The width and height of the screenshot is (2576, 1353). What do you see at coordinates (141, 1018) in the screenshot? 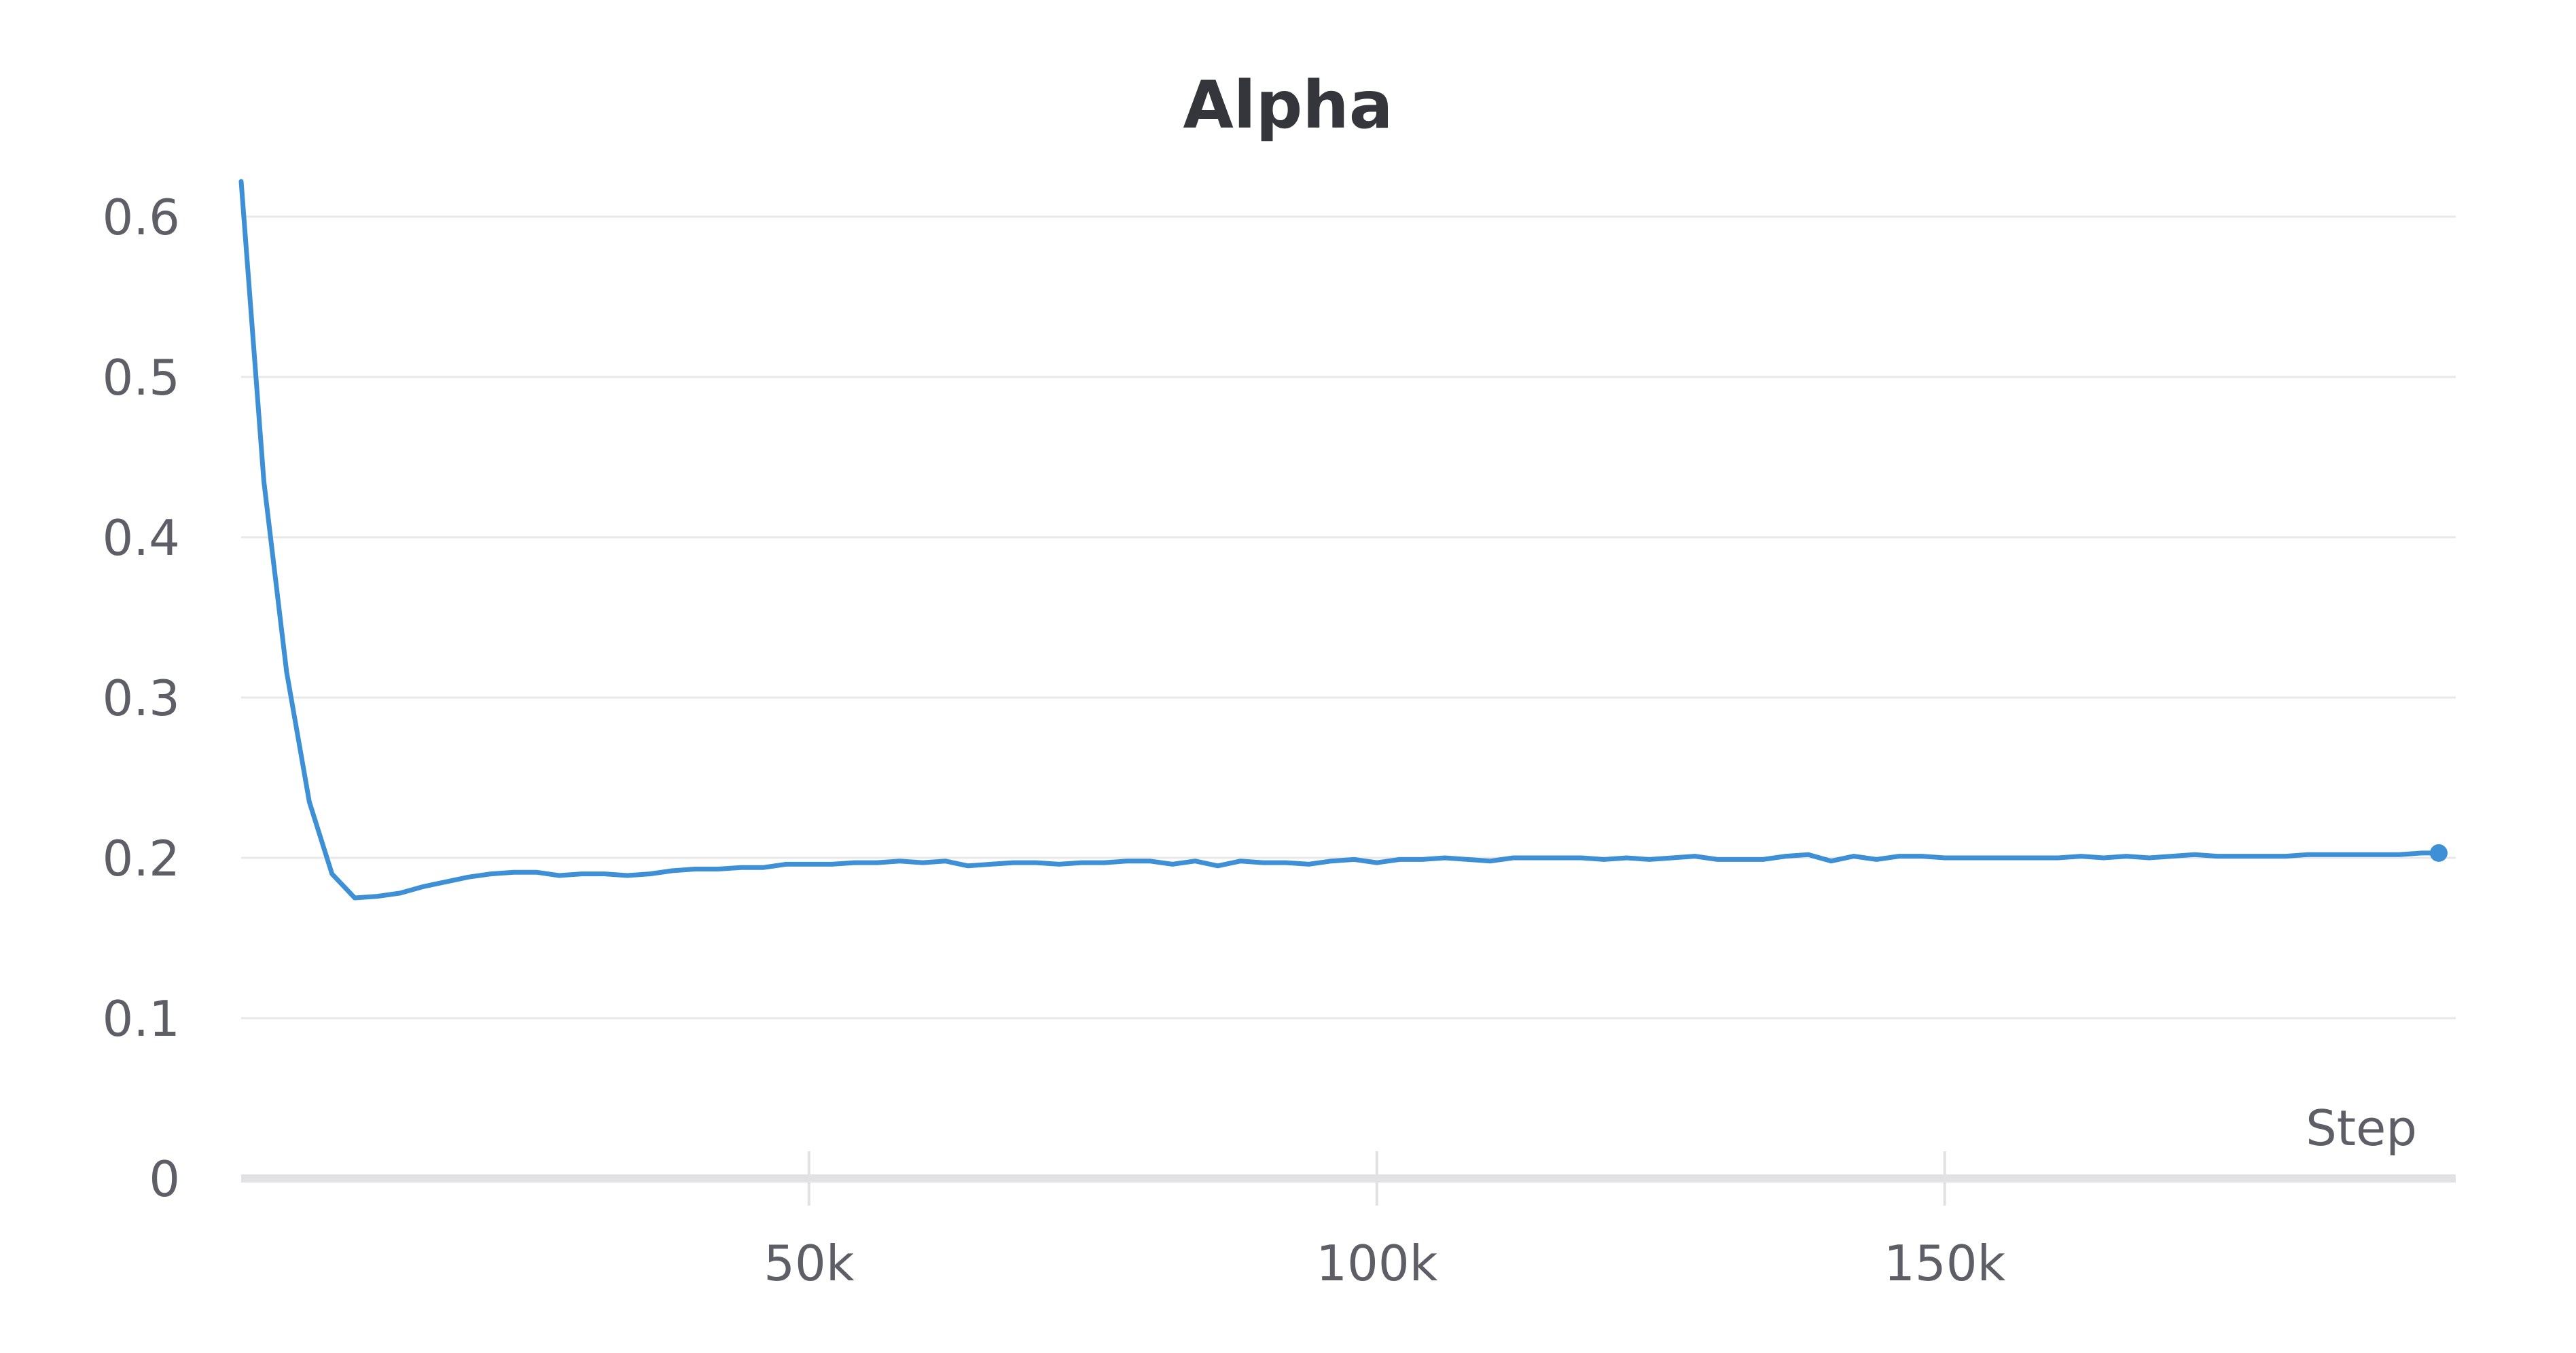
I see `y-tick-label: 0.1` at bounding box center [141, 1018].